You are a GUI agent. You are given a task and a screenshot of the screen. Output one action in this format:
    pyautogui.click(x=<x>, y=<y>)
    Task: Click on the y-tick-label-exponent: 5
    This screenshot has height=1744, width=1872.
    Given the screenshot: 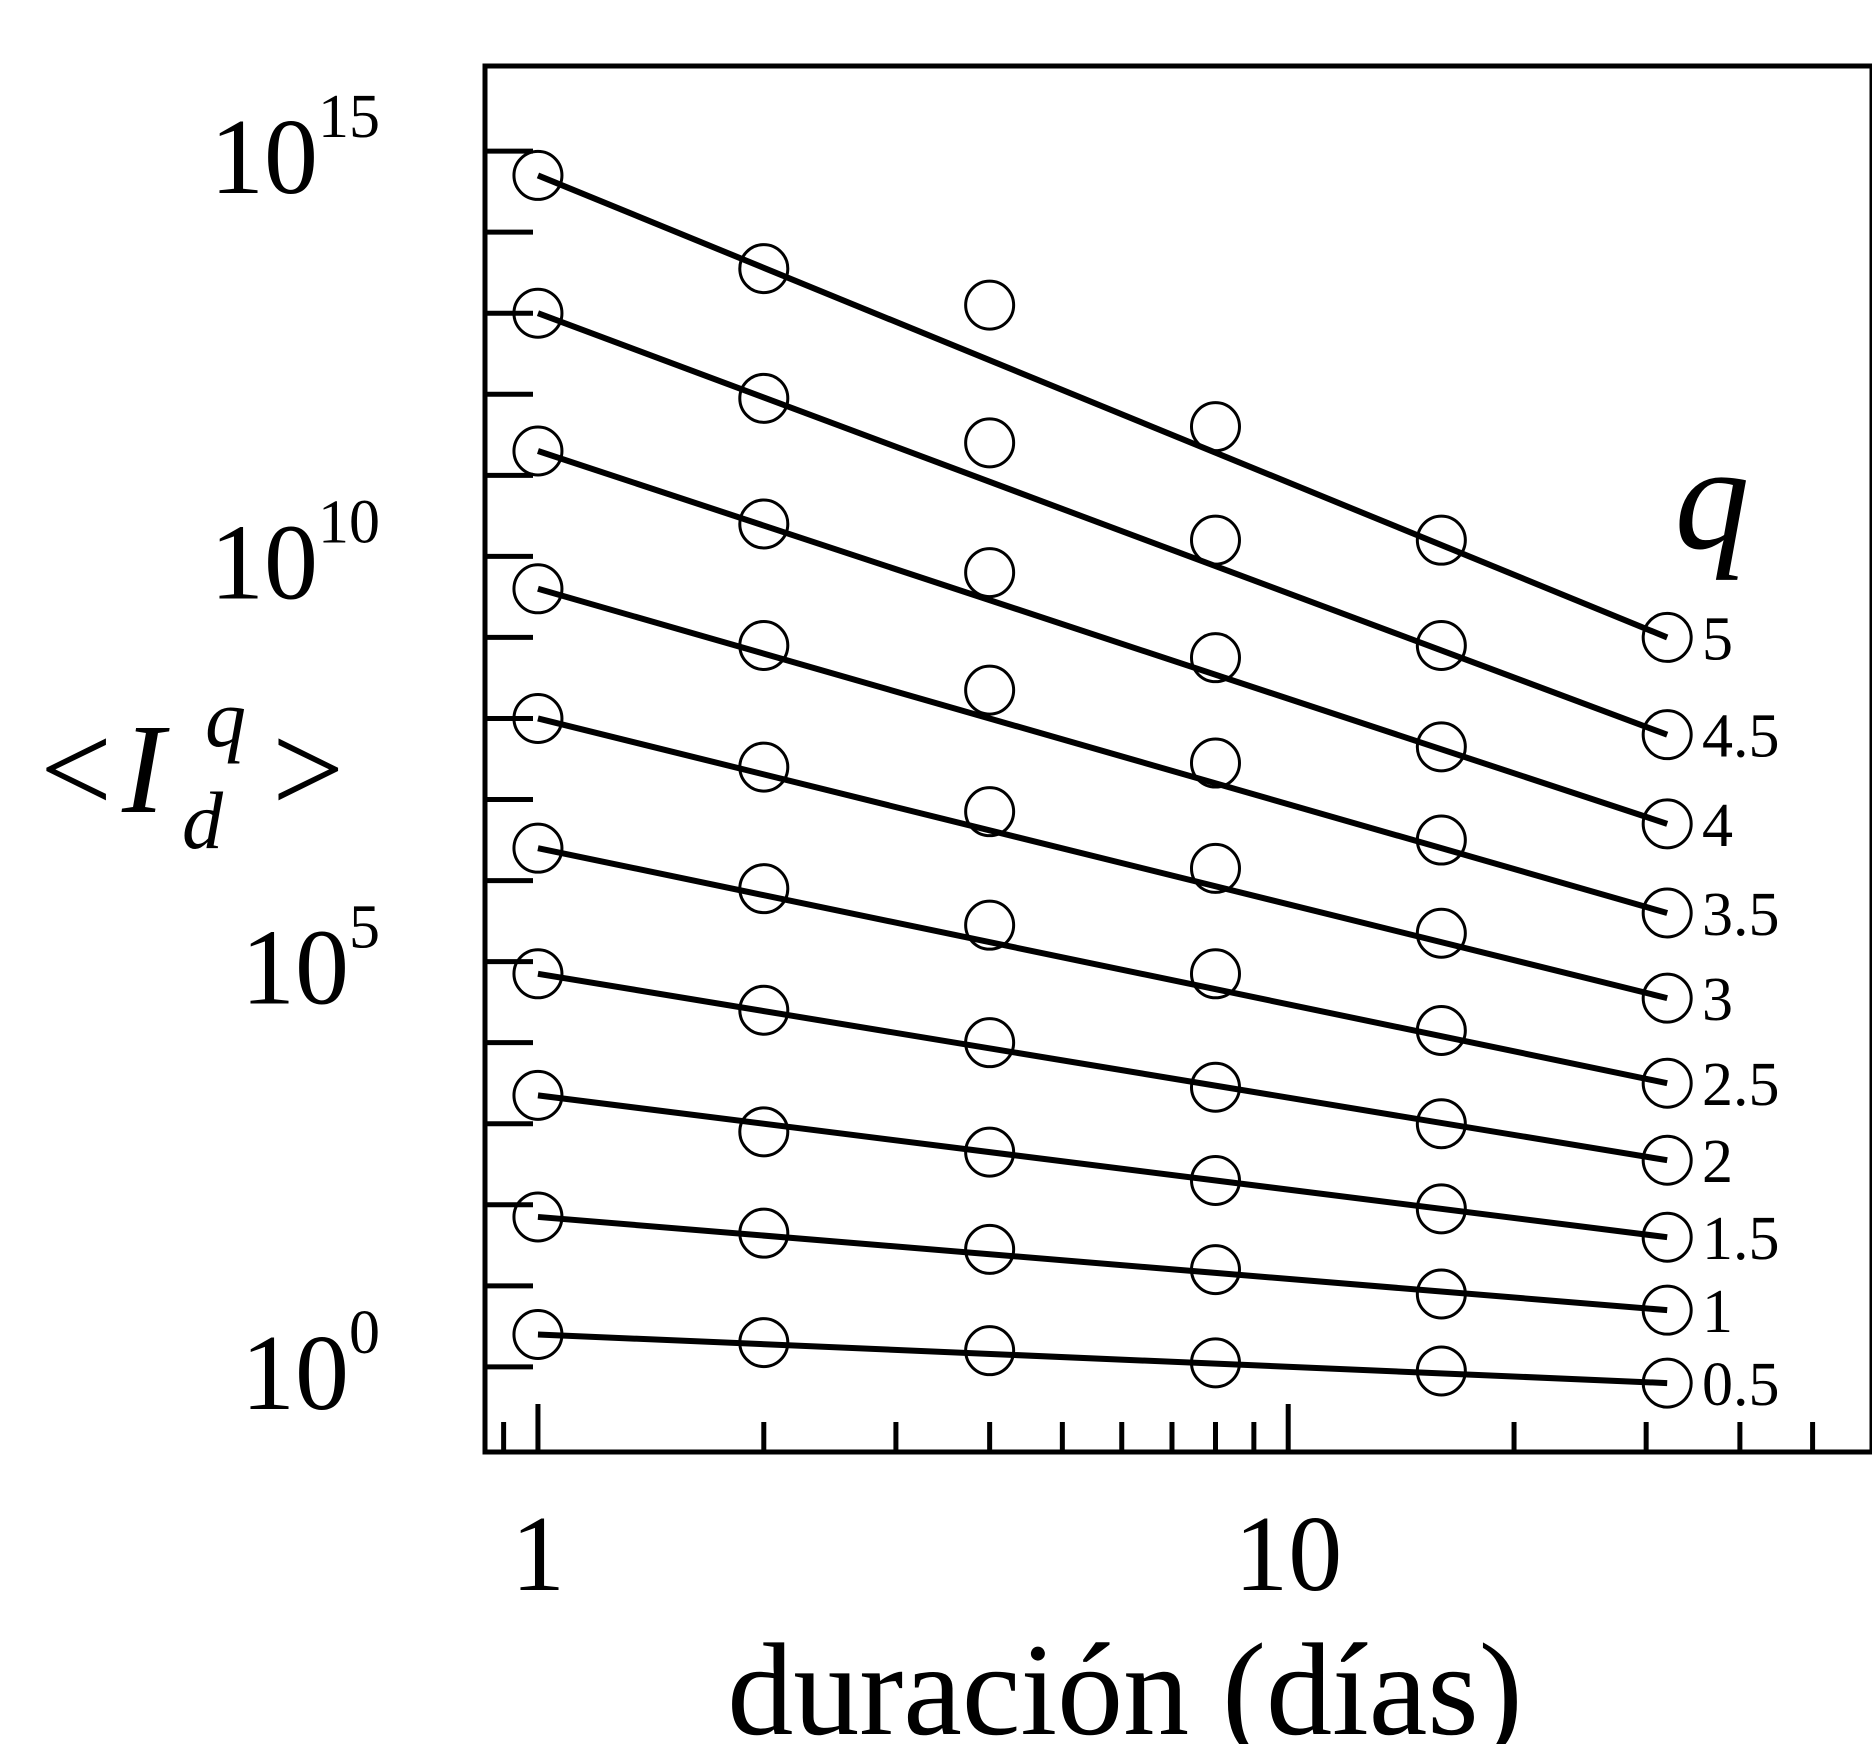 What is the action you would take?
    pyautogui.click(x=364, y=928)
    